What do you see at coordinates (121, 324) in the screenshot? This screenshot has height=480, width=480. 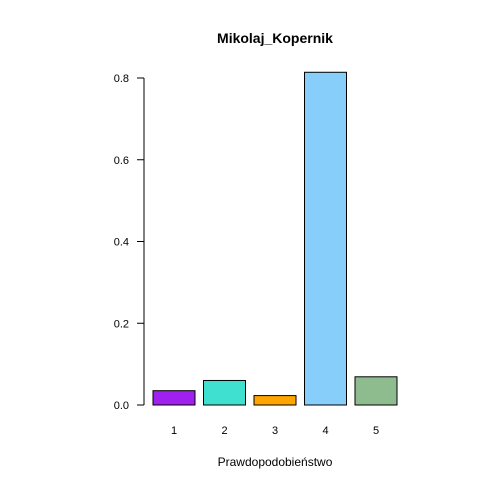 I see `y-tick-label: 0.2` at bounding box center [121, 324].